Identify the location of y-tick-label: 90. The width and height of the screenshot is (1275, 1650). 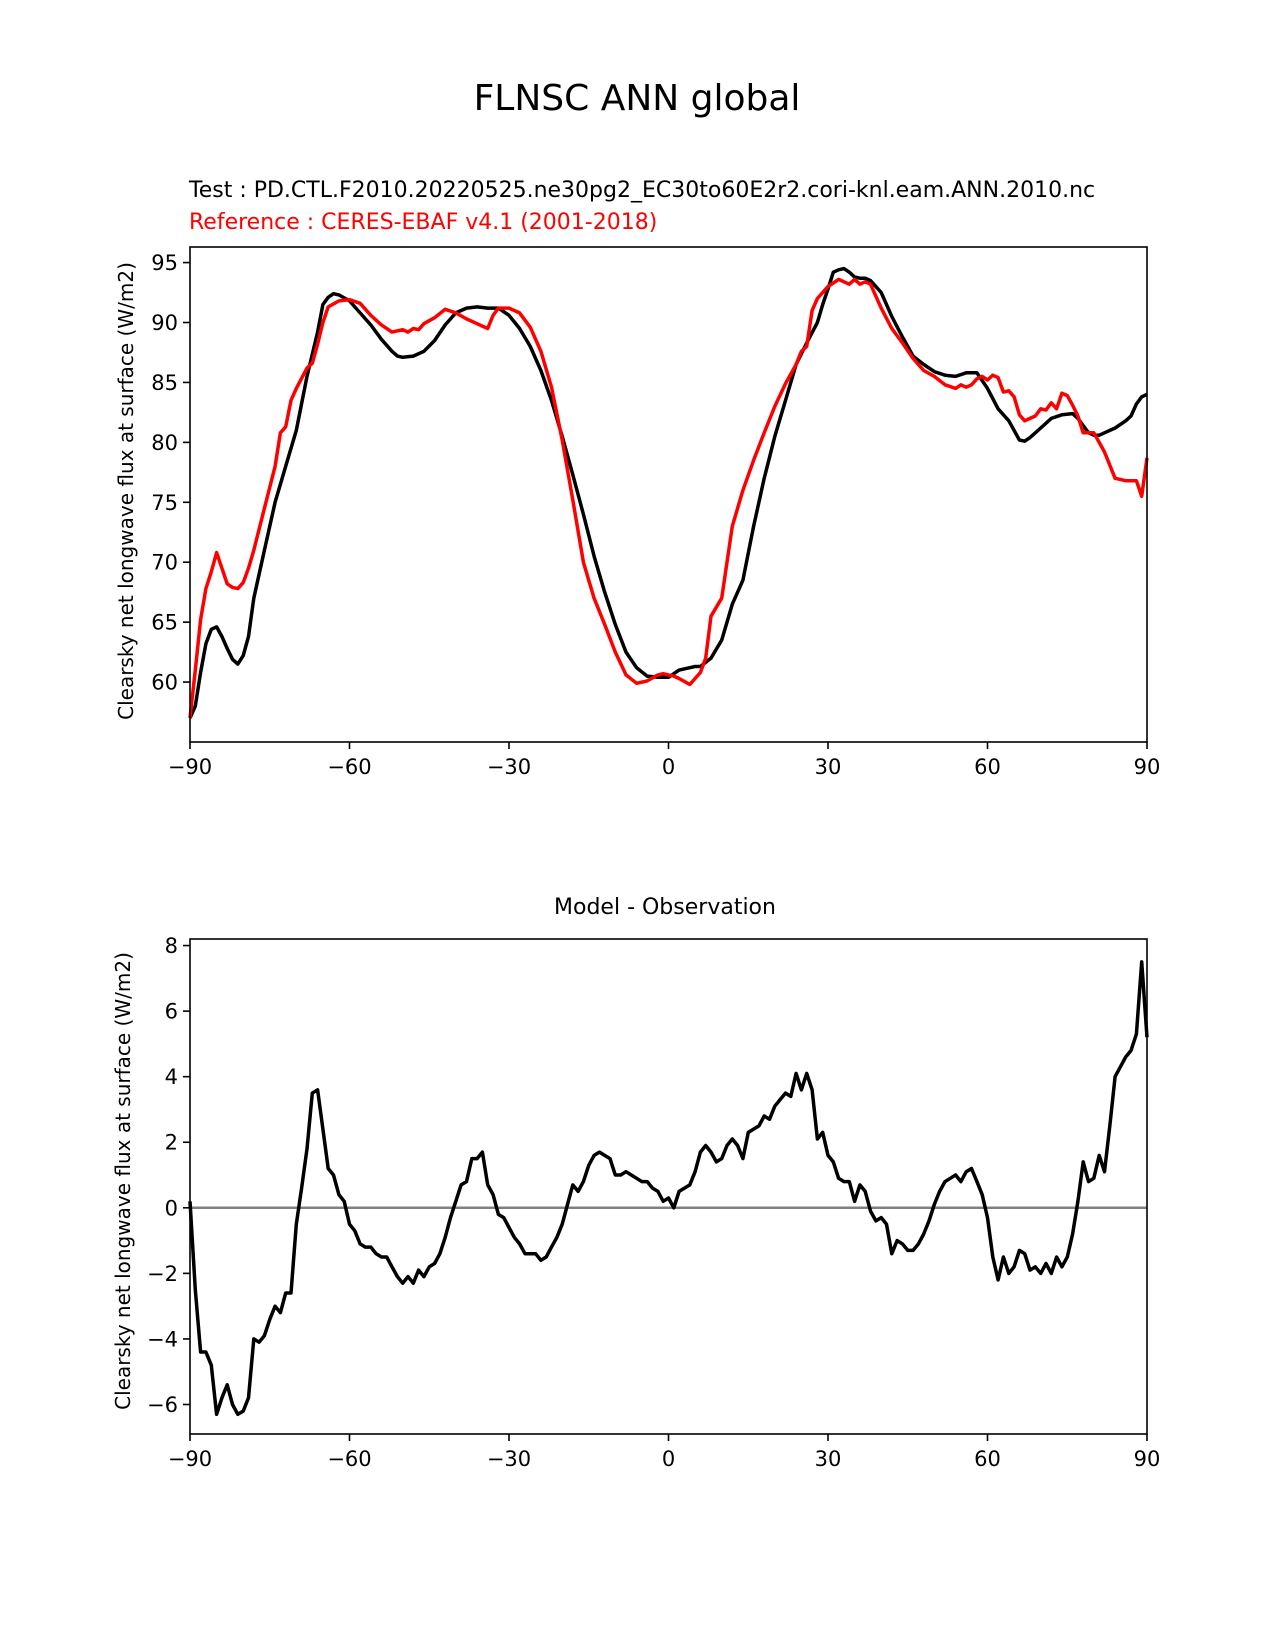
(164, 323).